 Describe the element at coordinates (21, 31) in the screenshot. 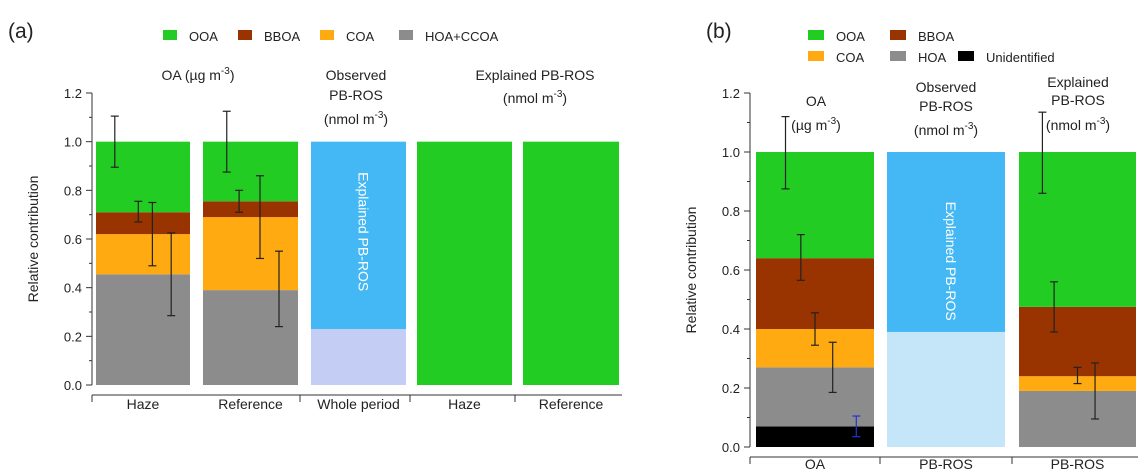

I see `panel-label: (a)` at that location.